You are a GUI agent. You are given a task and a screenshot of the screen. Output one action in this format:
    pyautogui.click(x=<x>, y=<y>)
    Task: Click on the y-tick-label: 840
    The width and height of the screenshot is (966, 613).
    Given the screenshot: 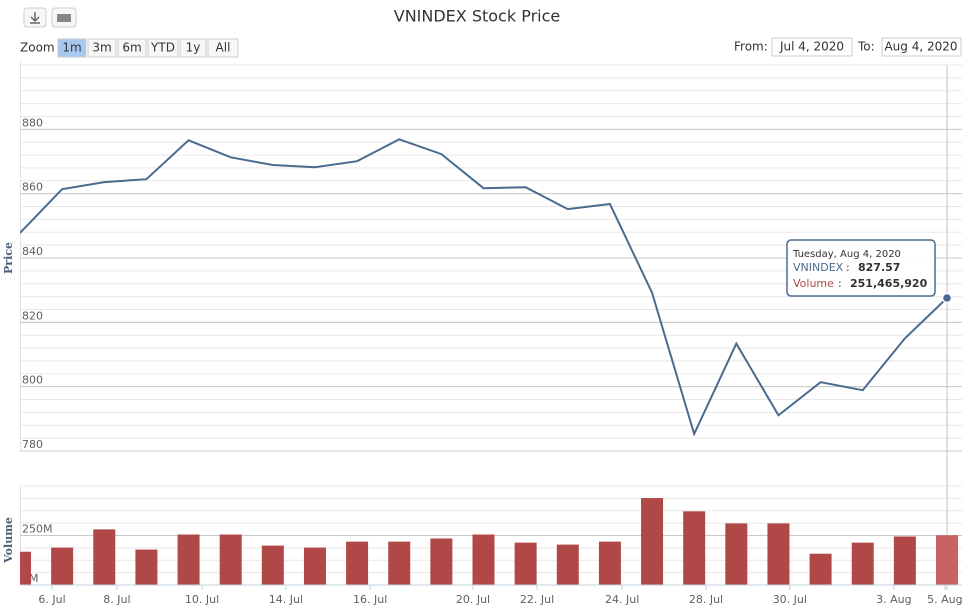 What is the action you would take?
    pyautogui.click(x=32, y=251)
    